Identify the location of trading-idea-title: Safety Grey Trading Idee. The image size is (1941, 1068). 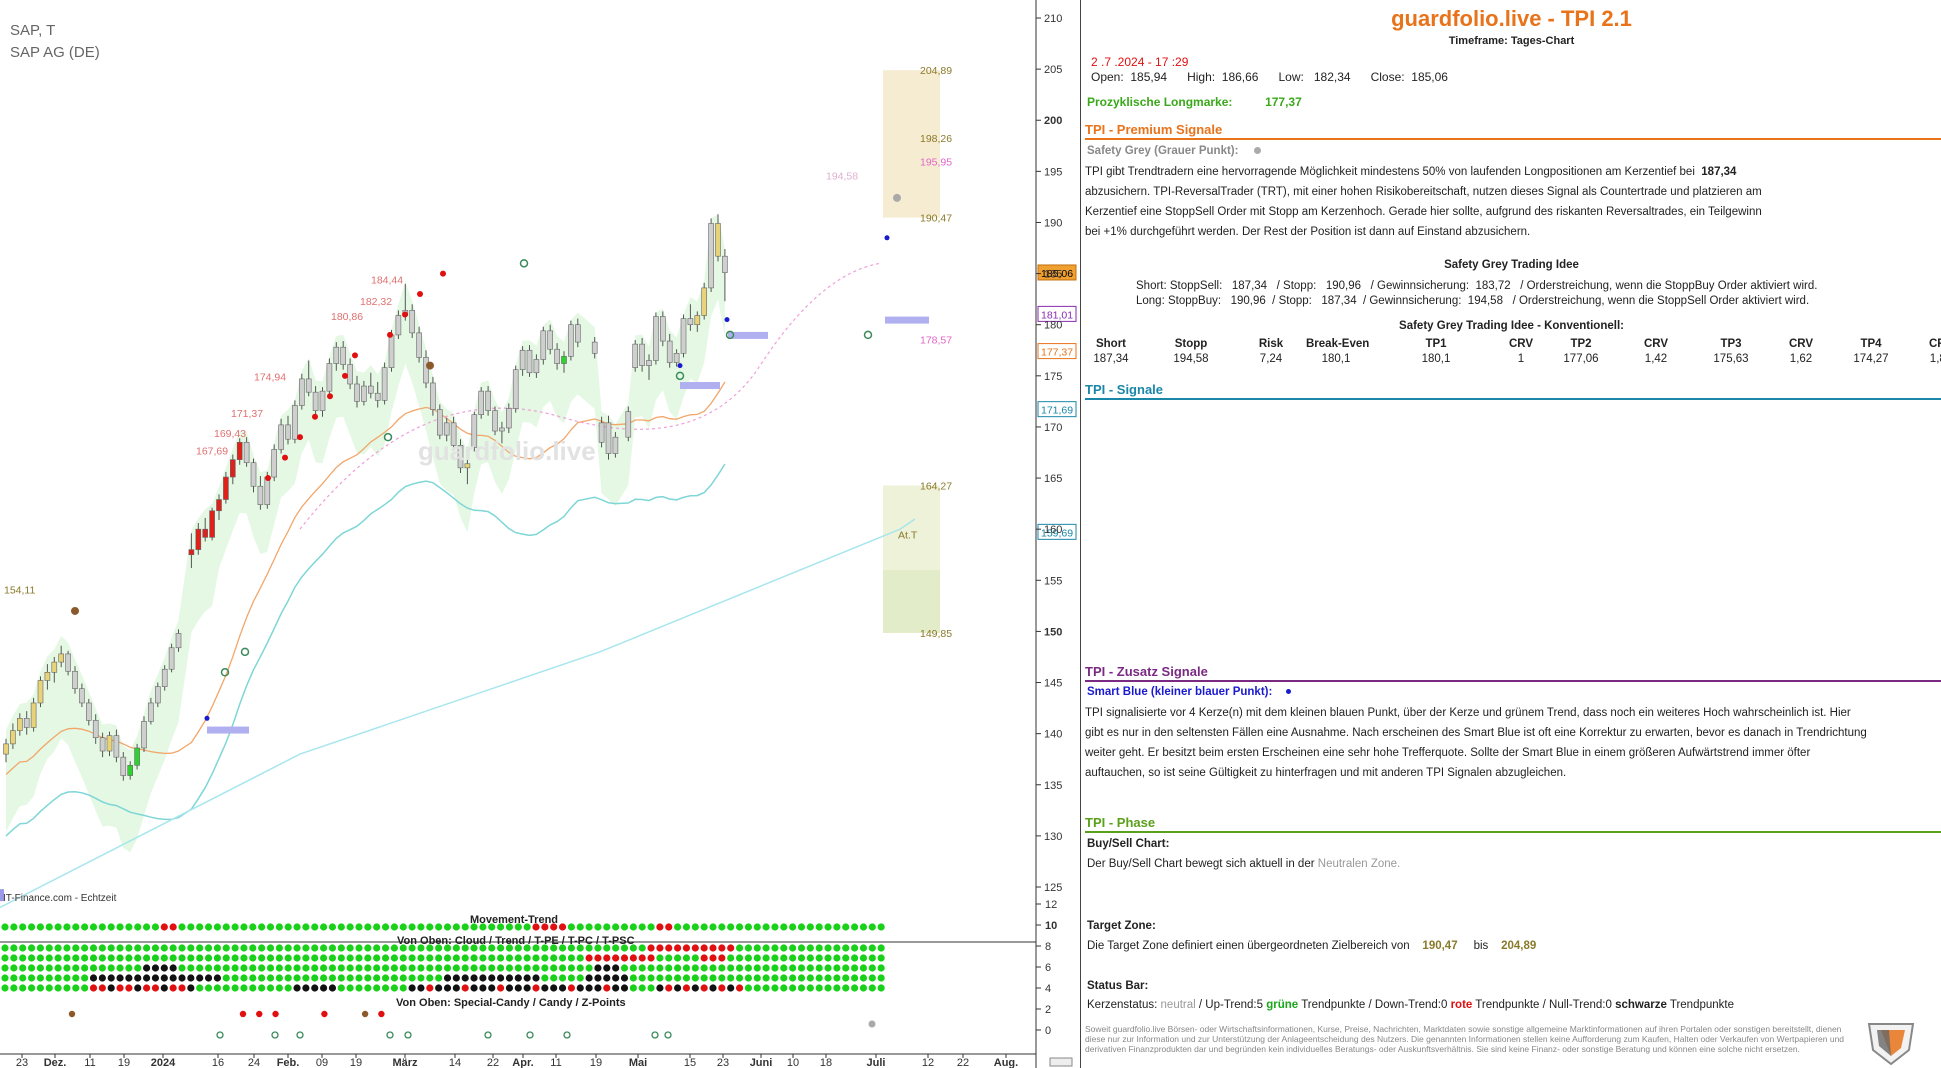
(1511, 265).